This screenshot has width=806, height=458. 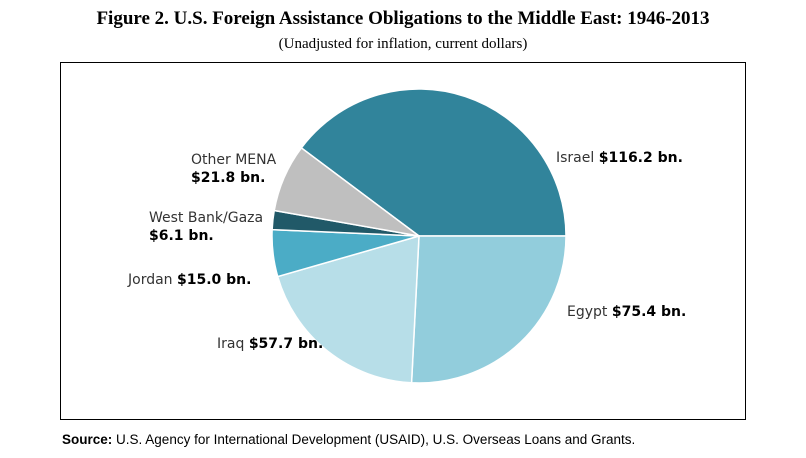 I want to click on label-other-mena: Other MENA $21.8 bn., so click(x=234, y=169).